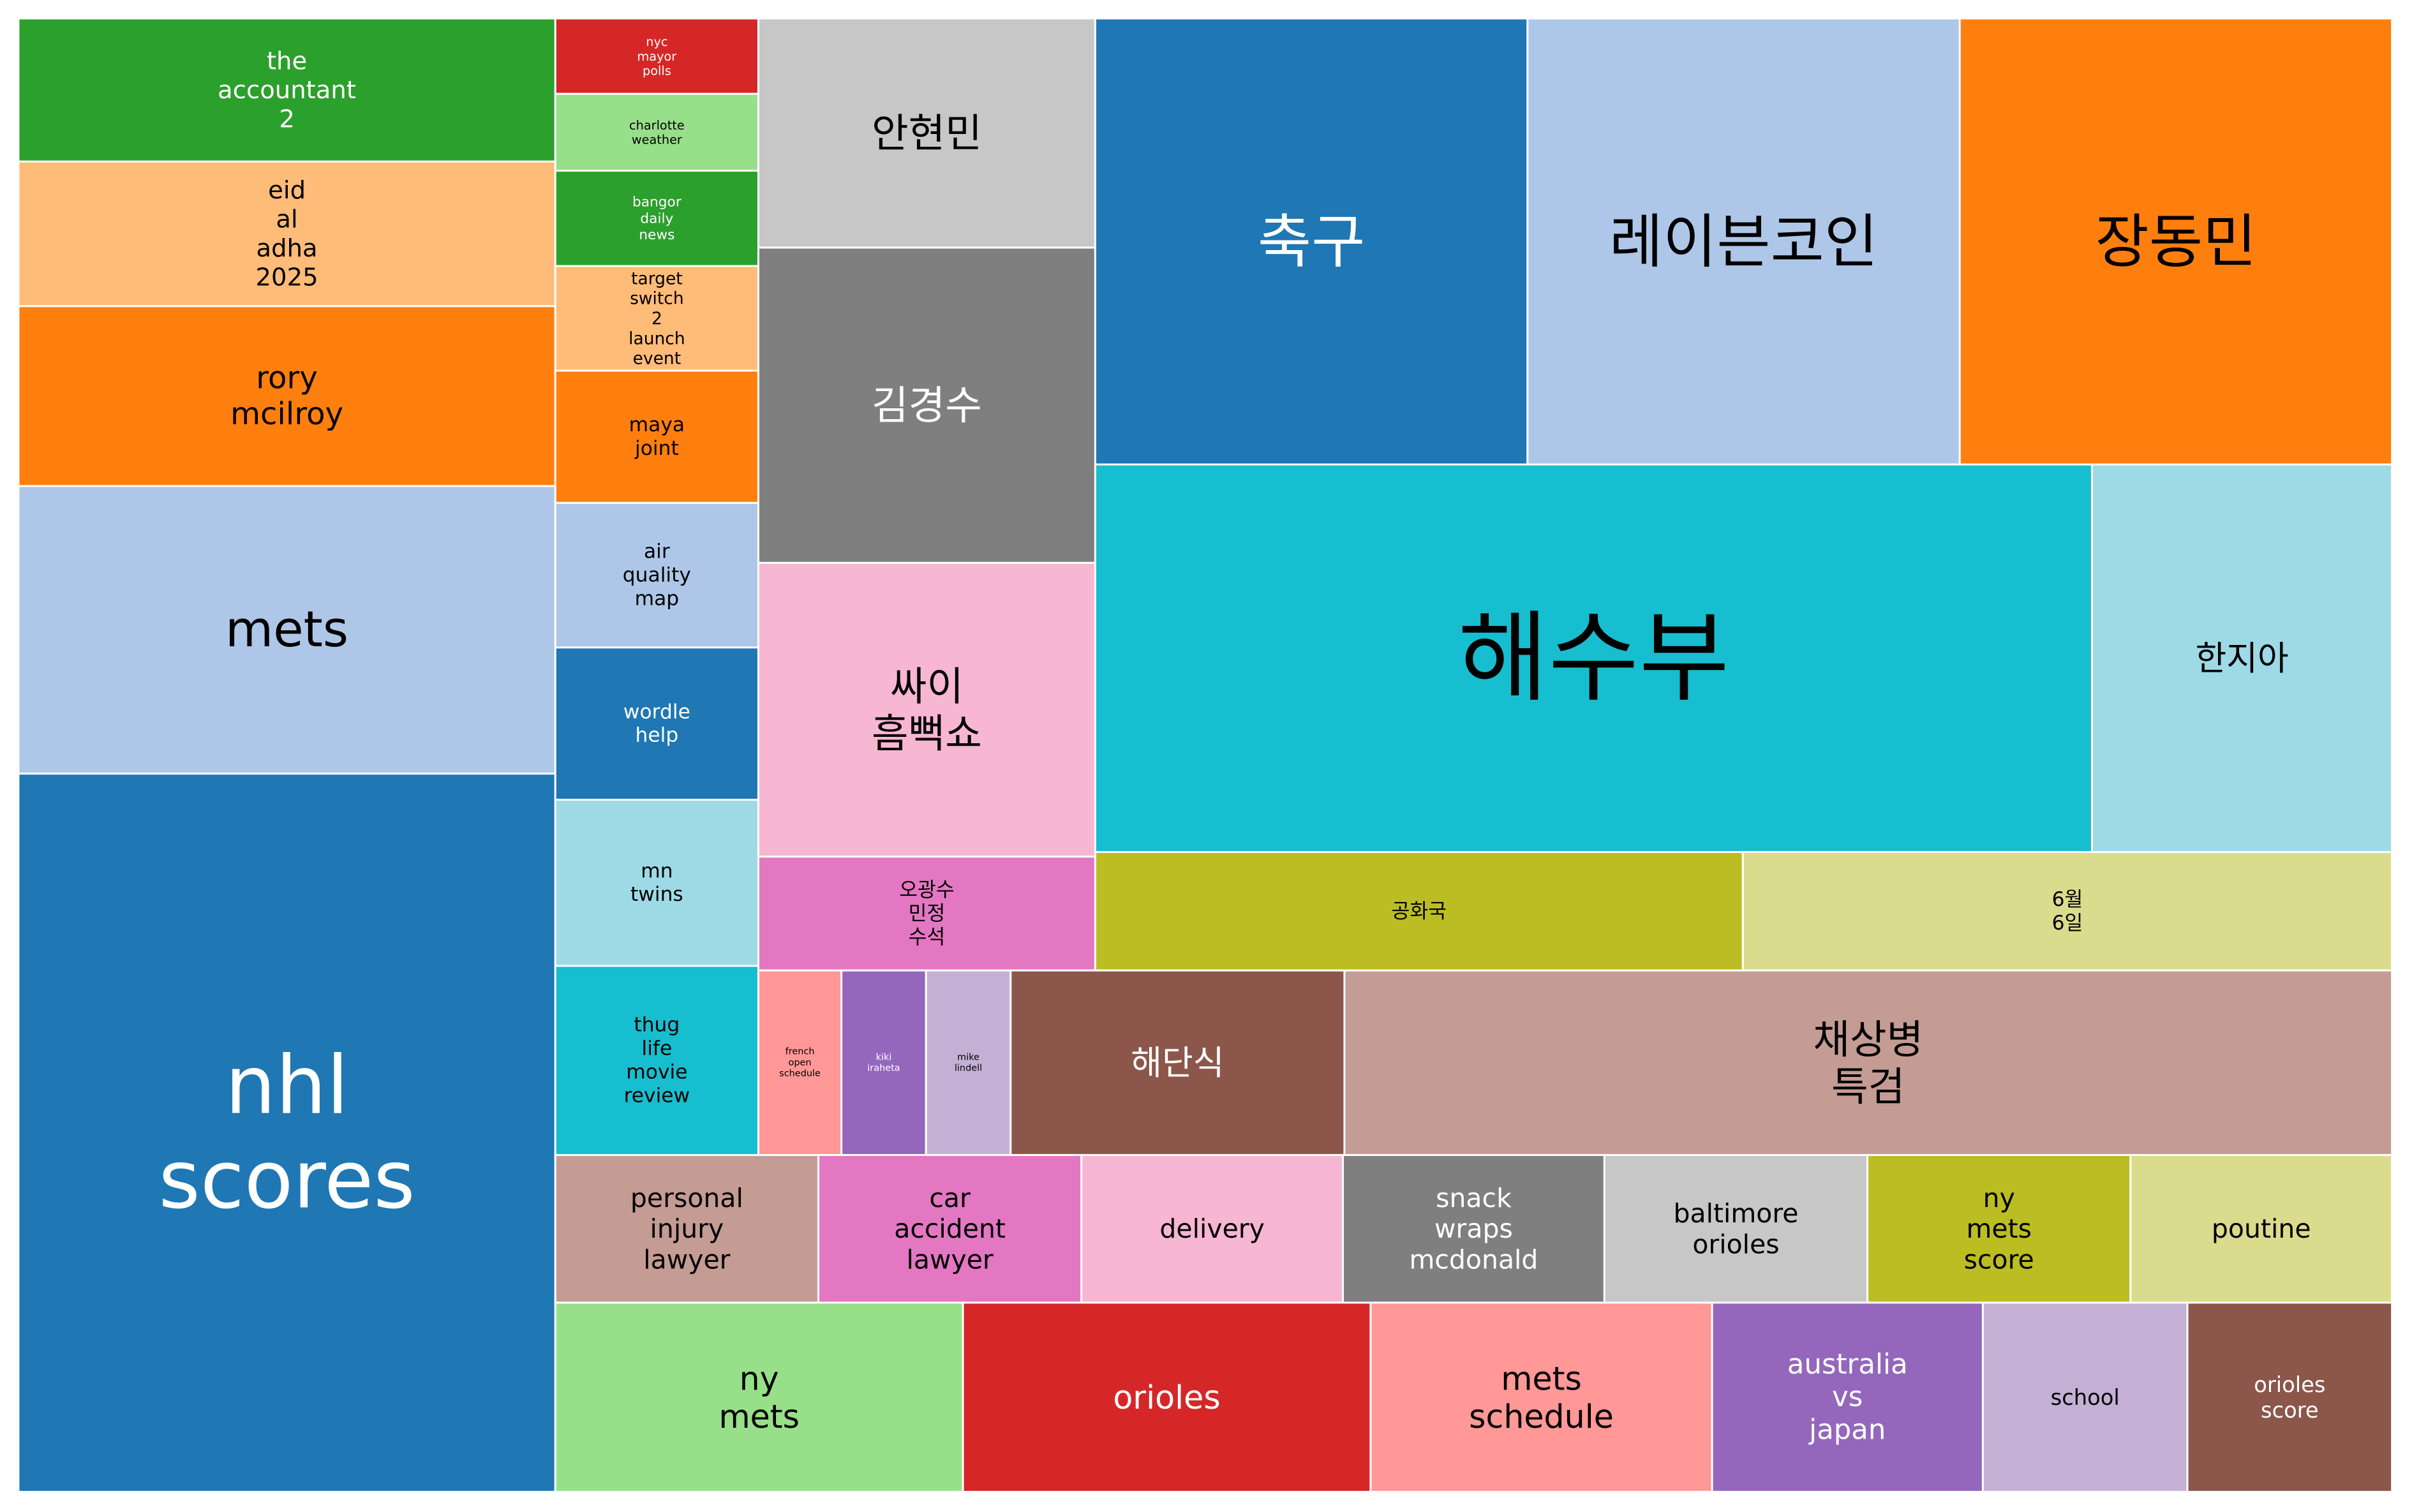 This screenshot has height=1512, width=2412. I want to click on treemap-tile: 싸이 흠뻑쇼, so click(926, 709).